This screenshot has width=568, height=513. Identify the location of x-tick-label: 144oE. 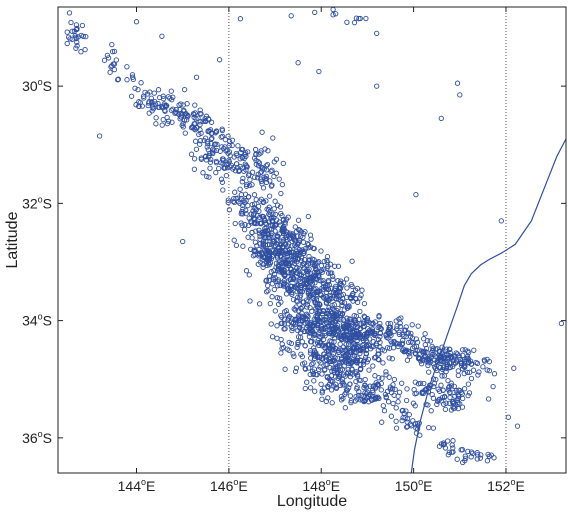
(137, 485).